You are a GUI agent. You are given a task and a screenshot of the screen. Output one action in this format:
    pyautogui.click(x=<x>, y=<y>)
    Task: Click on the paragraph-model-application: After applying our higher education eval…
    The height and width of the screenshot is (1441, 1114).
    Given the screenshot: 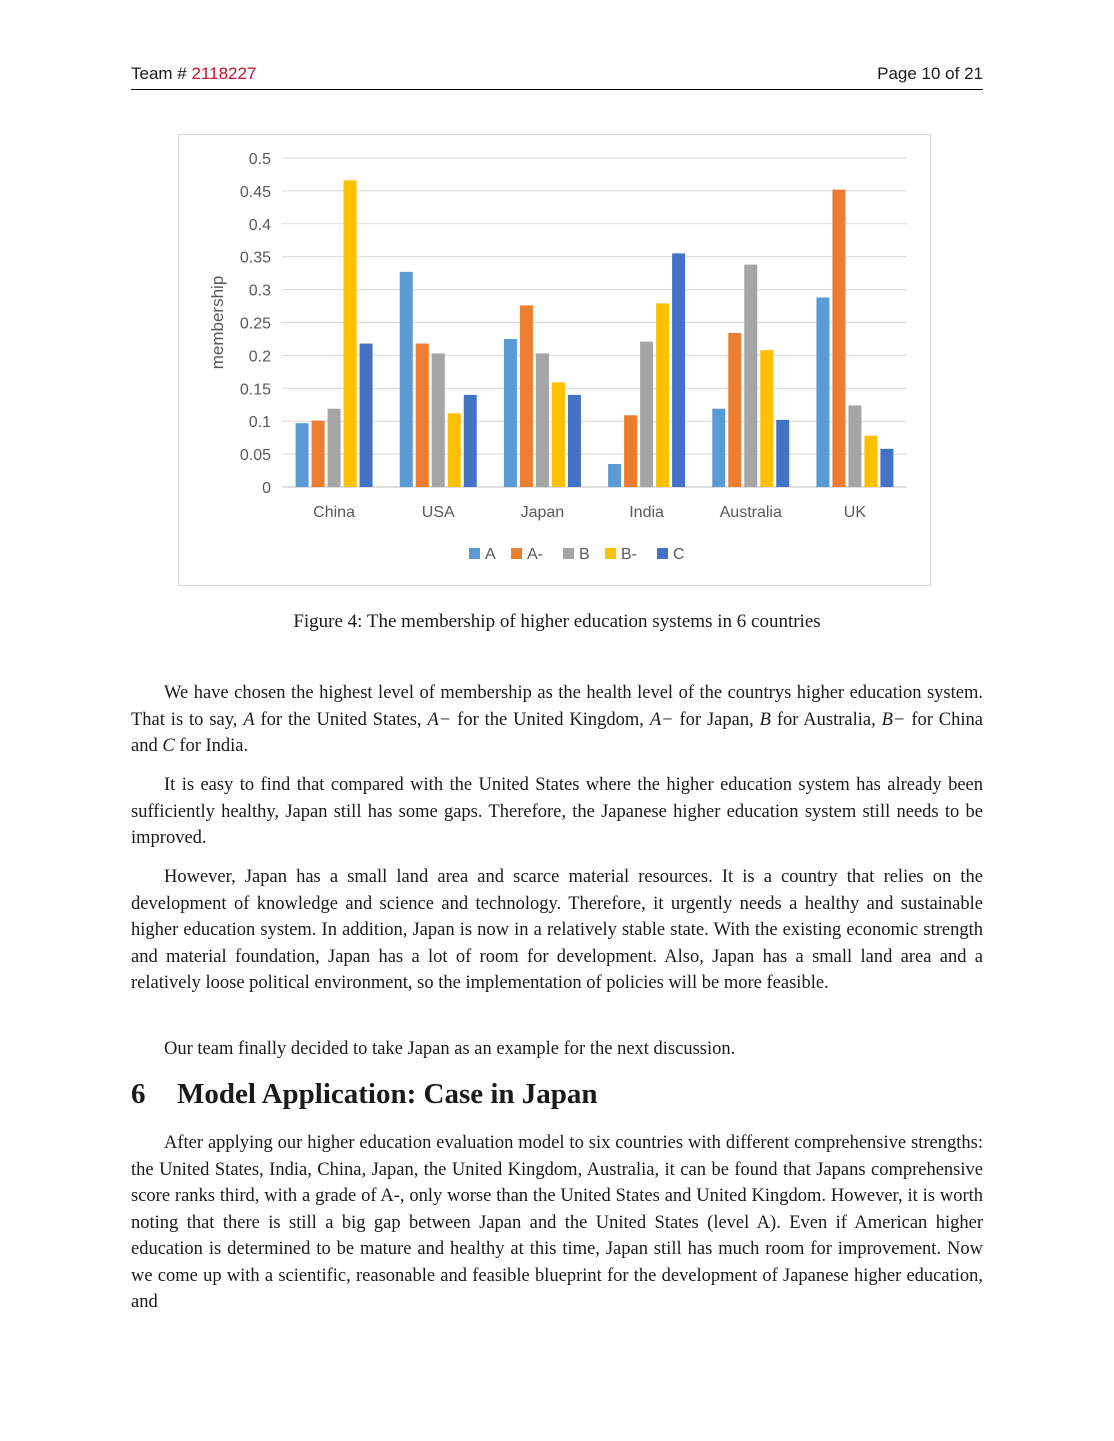 What is the action you would take?
    pyautogui.click(x=557, y=1222)
    